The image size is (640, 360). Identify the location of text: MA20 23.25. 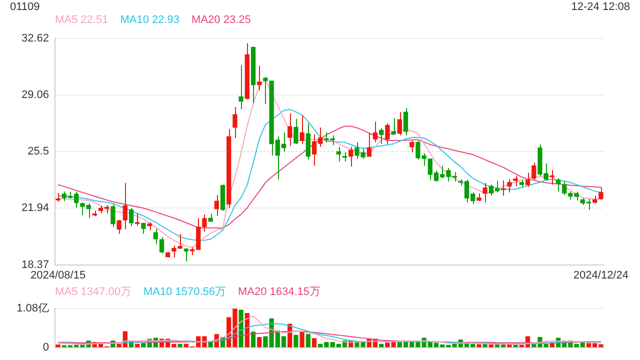
(221, 21).